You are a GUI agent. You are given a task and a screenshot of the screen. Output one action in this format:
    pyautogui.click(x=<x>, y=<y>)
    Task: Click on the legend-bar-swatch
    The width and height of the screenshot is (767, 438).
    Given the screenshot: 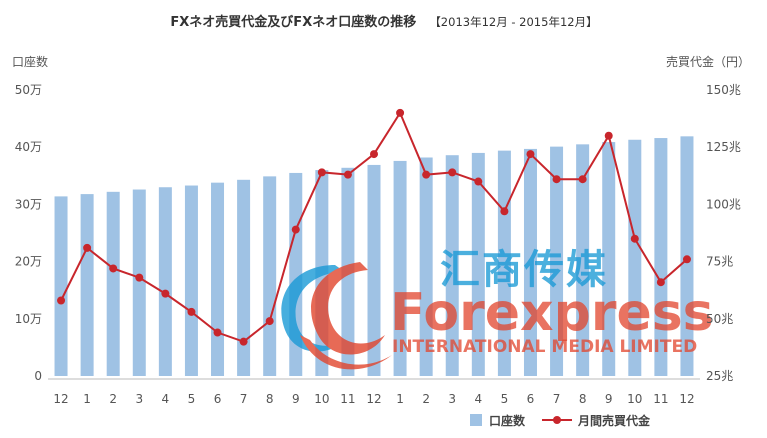 What is the action you would take?
    pyautogui.click(x=476, y=420)
    